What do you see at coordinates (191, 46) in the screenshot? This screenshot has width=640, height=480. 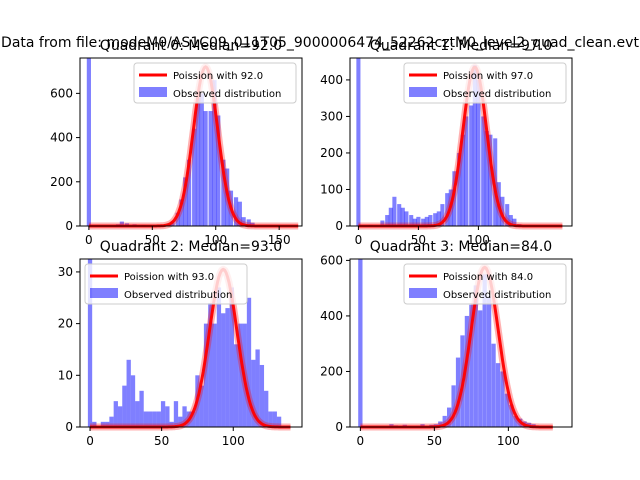 I see `subplot-title: Quadrant 0: Median=92.0` at bounding box center [191, 46].